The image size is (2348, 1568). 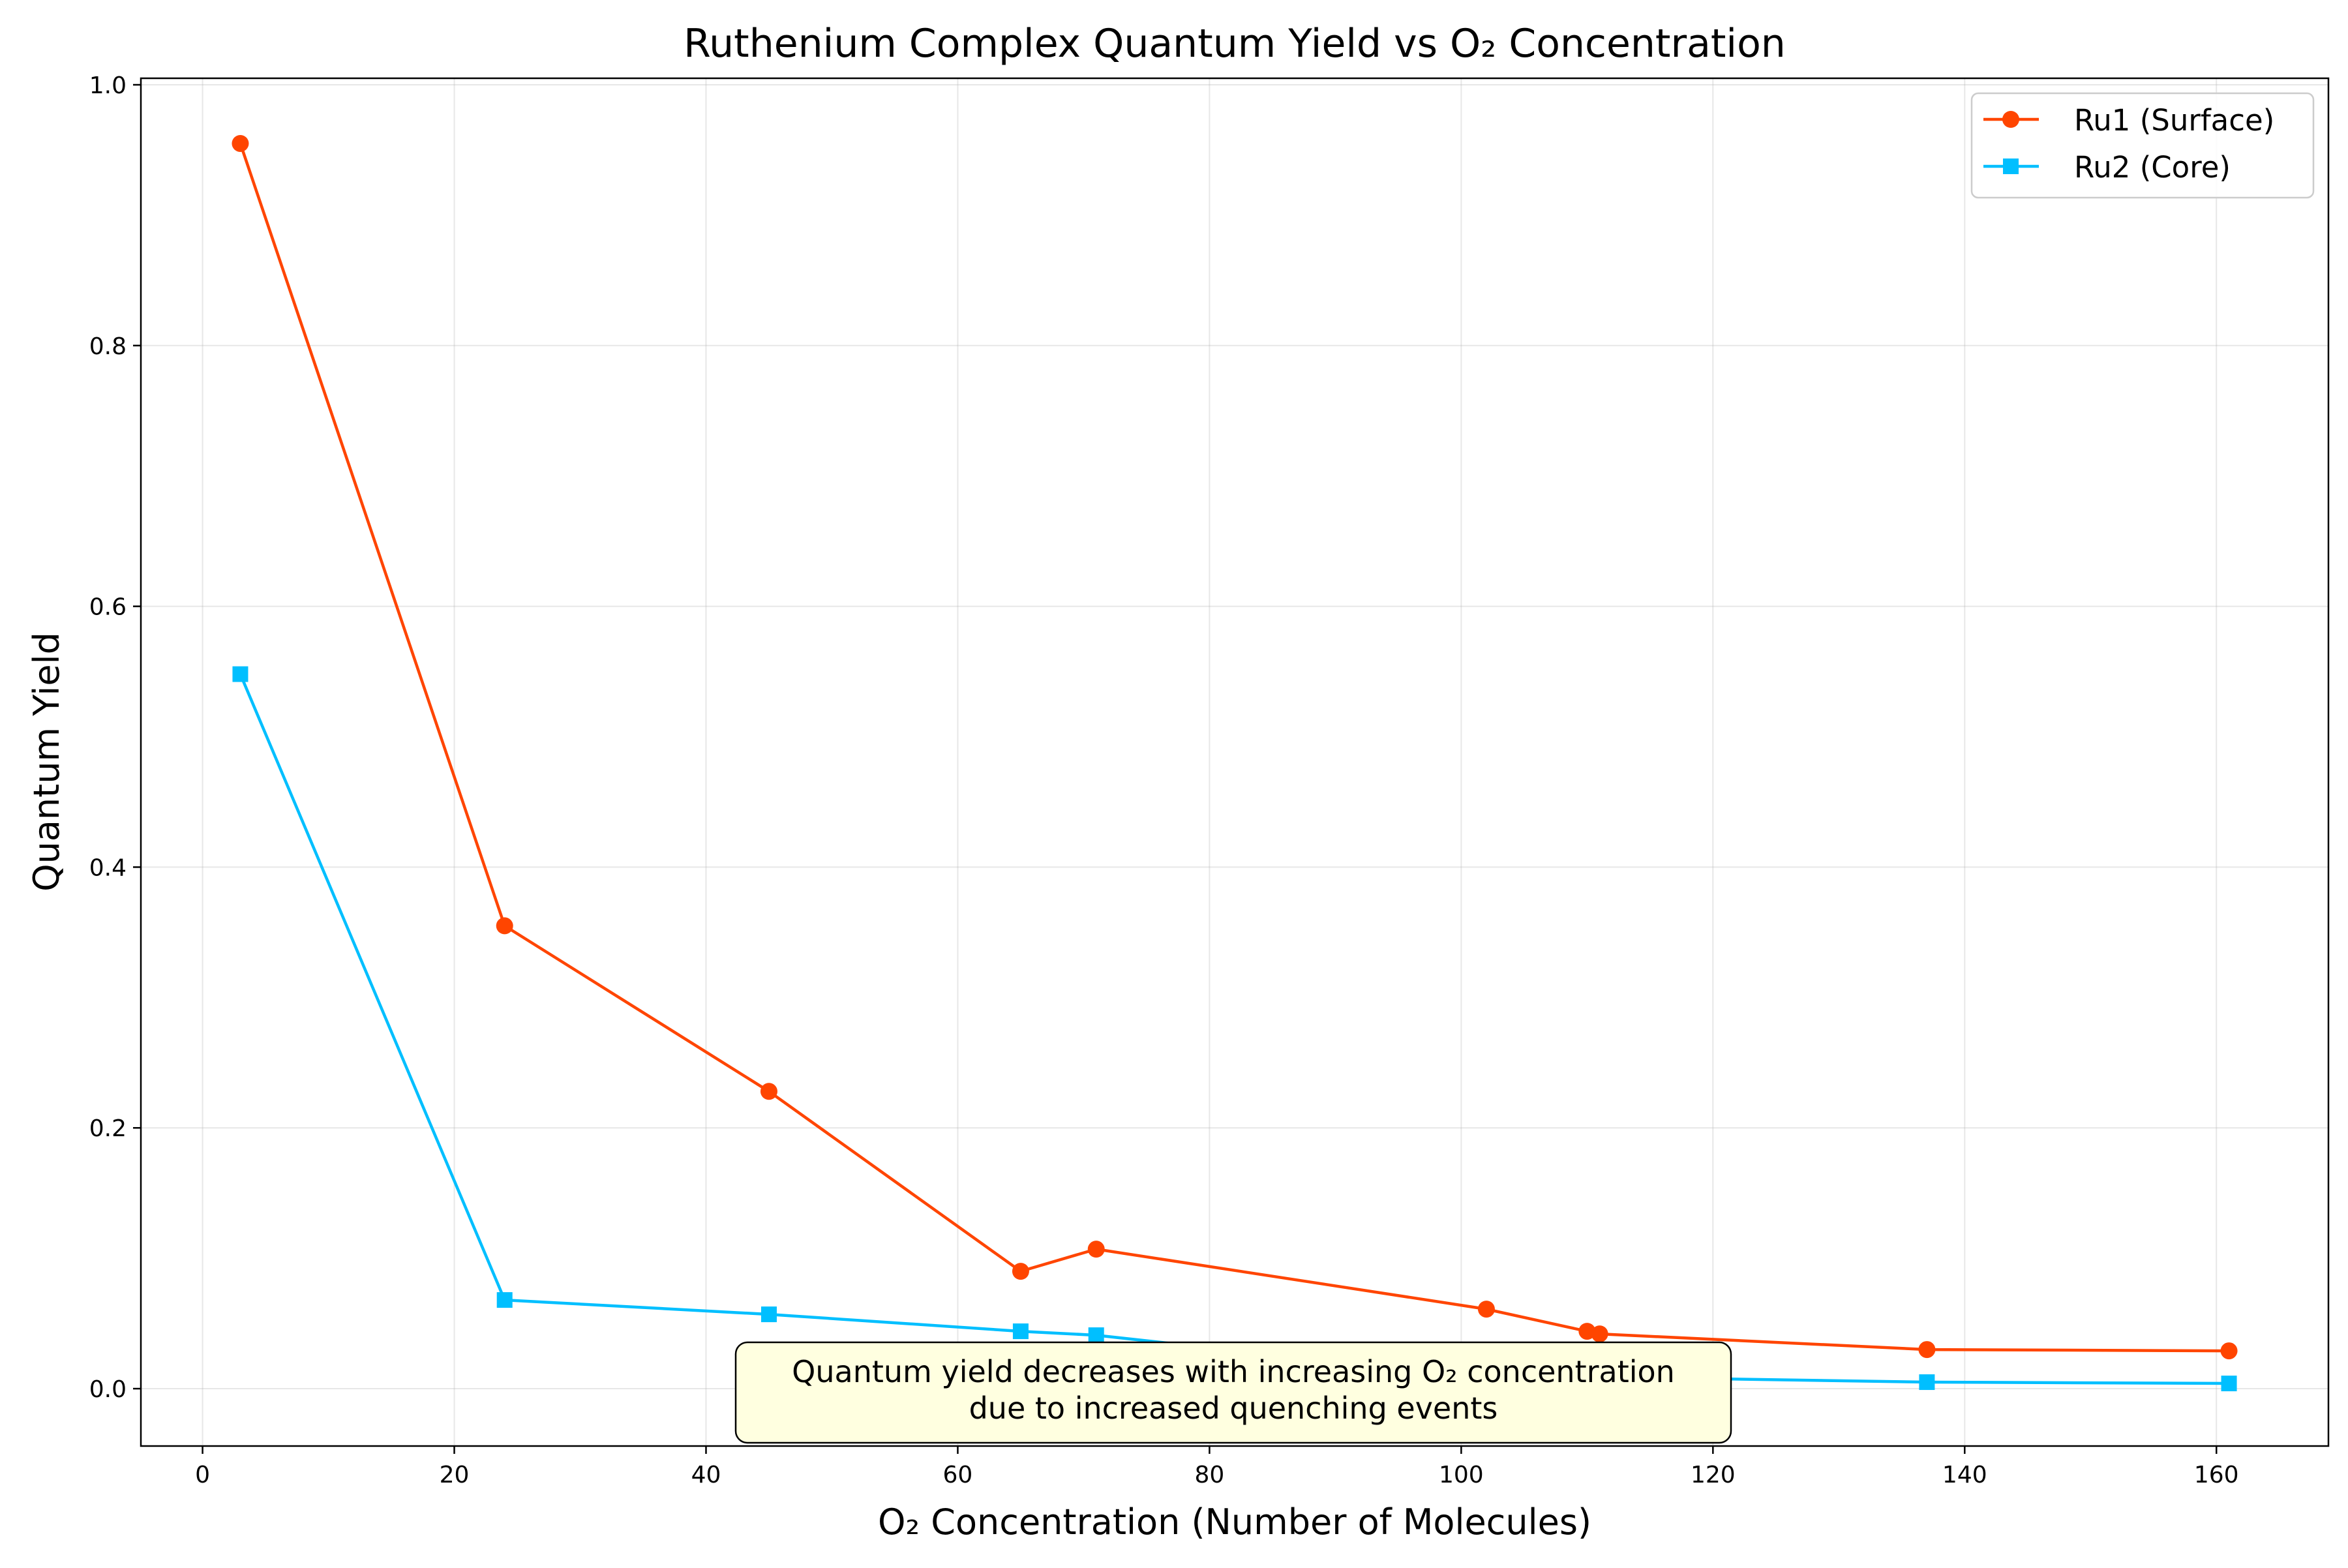 I want to click on y-tick-label: 0.0, so click(x=108, y=1389).